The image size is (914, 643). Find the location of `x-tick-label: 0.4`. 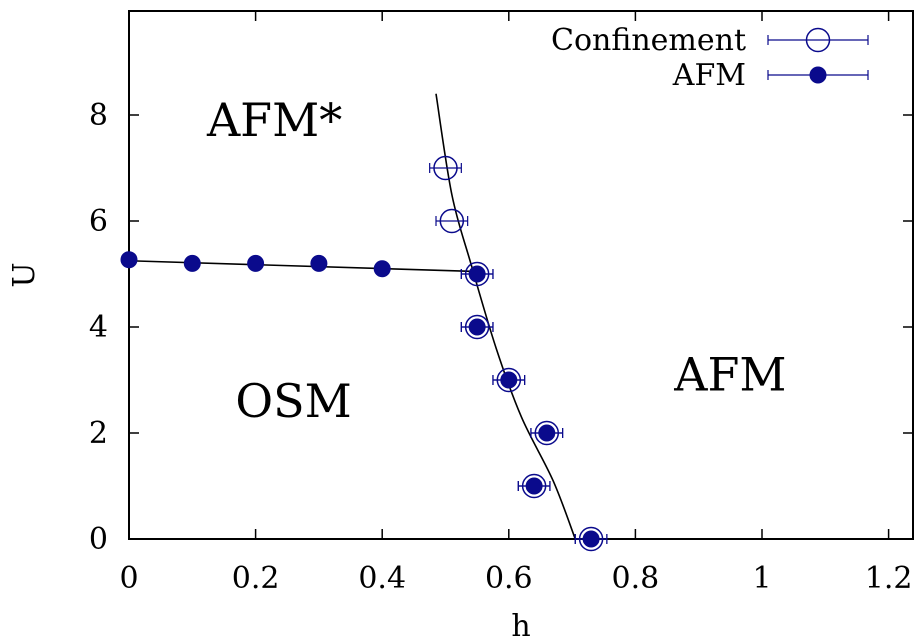

x-tick-label: 0.4 is located at coordinates (382, 578).